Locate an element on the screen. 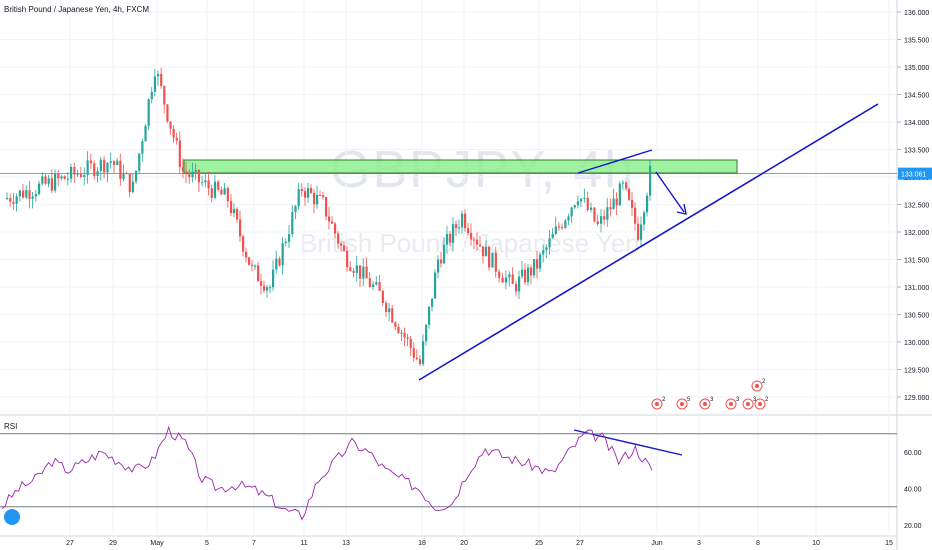 The width and height of the screenshot is (932, 550). price-tick-label: 130.000 is located at coordinates (916, 343).